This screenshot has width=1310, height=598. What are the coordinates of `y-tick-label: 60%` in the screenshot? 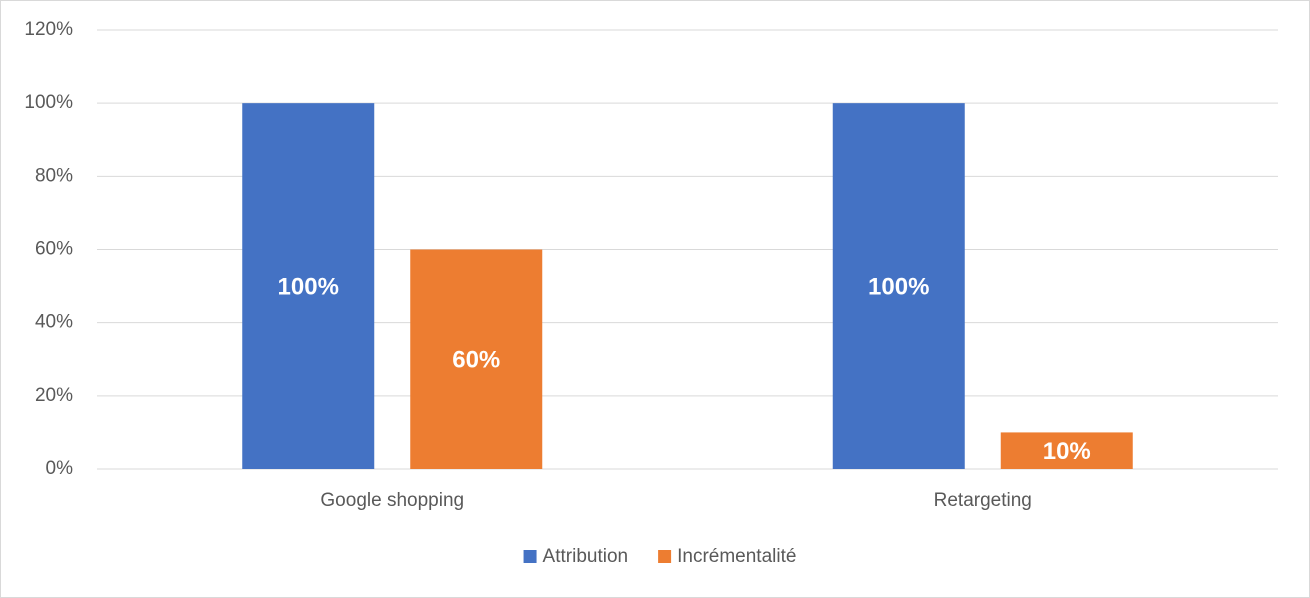 It's located at (54, 249).